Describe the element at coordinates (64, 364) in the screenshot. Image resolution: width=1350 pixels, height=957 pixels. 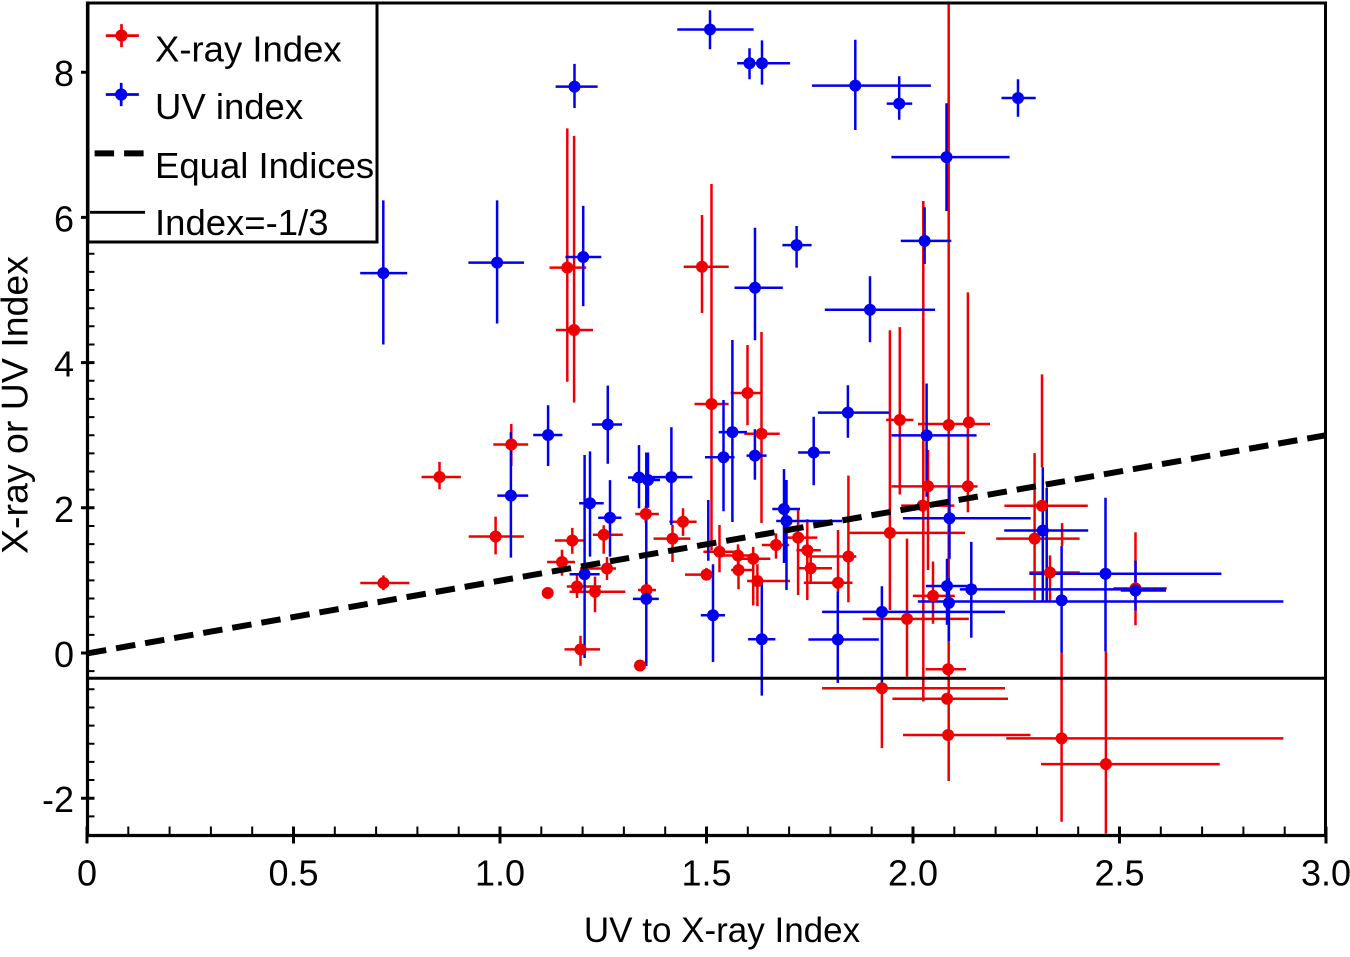
I see `svg-text: 4` at that location.